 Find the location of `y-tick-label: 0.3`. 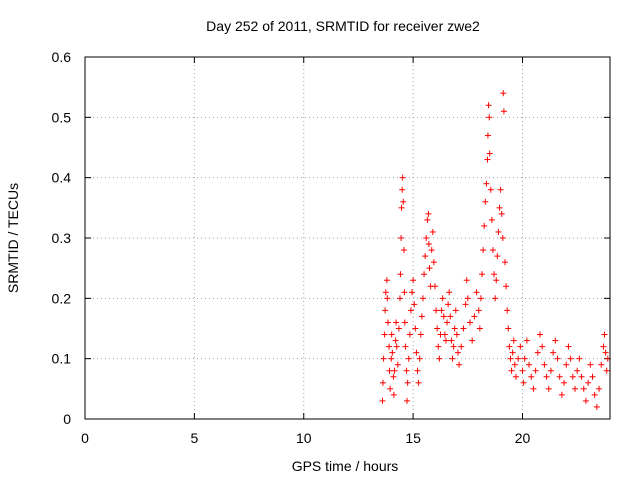

y-tick-label: 0.3 is located at coordinates (62, 238).